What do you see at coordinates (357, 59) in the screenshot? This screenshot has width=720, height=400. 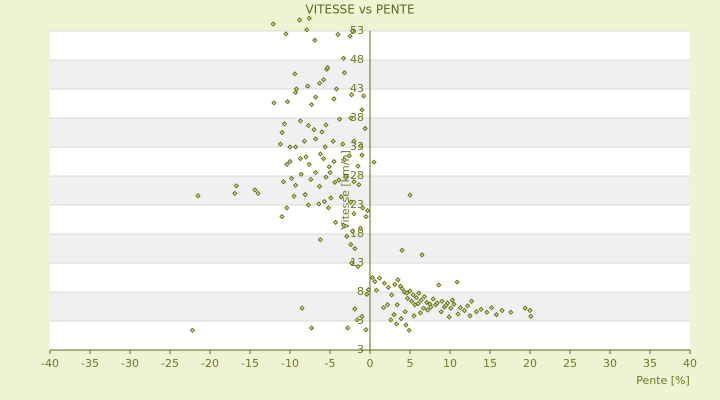 I see `y-tick-label: 48` at bounding box center [357, 59].